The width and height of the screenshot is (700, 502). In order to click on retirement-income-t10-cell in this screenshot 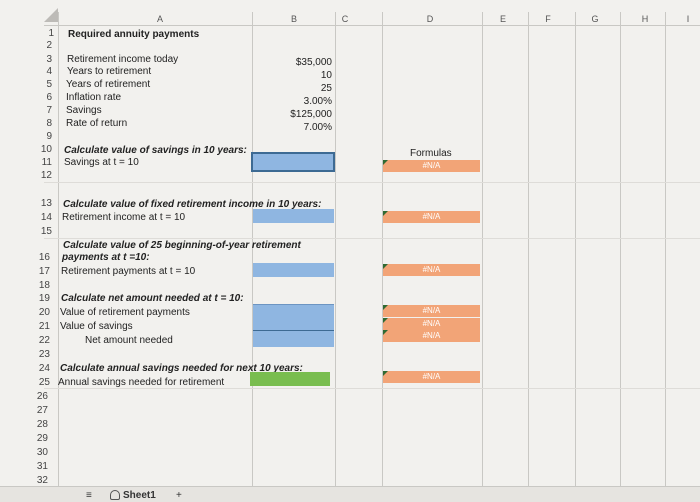, I will do `click(293, 216)`.